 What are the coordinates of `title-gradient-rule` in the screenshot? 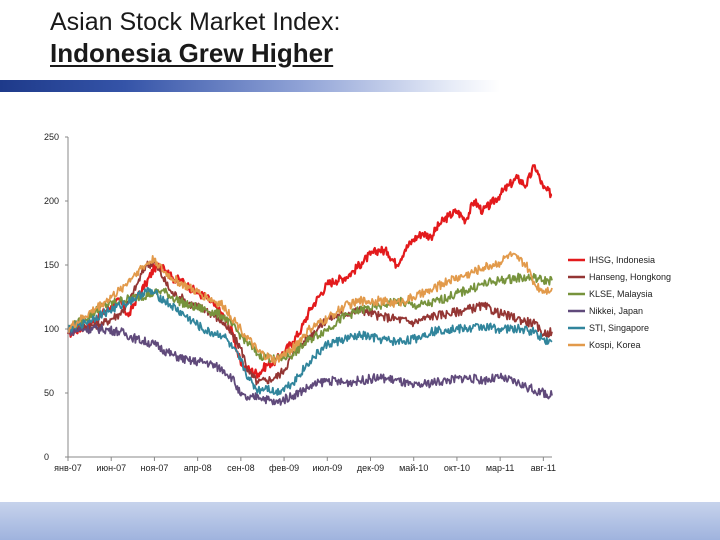 It's located at (250, 86).